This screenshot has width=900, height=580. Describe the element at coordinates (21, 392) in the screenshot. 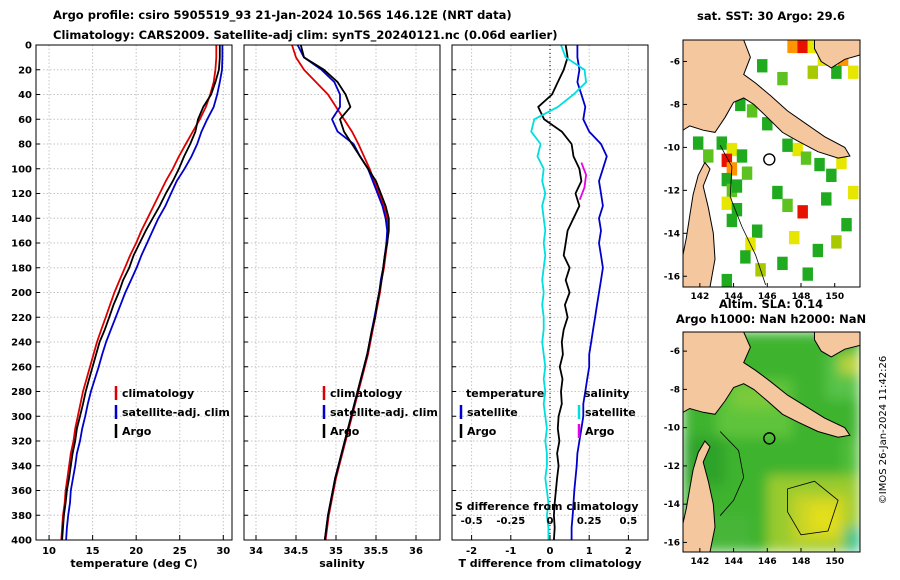

I see `depth-tick-label: 280` at that location.